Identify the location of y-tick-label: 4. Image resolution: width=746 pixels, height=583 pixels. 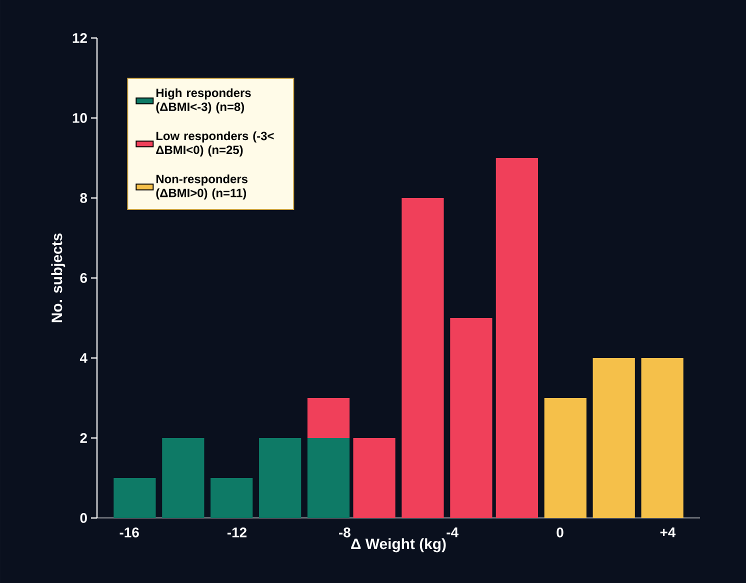
(84, 358).